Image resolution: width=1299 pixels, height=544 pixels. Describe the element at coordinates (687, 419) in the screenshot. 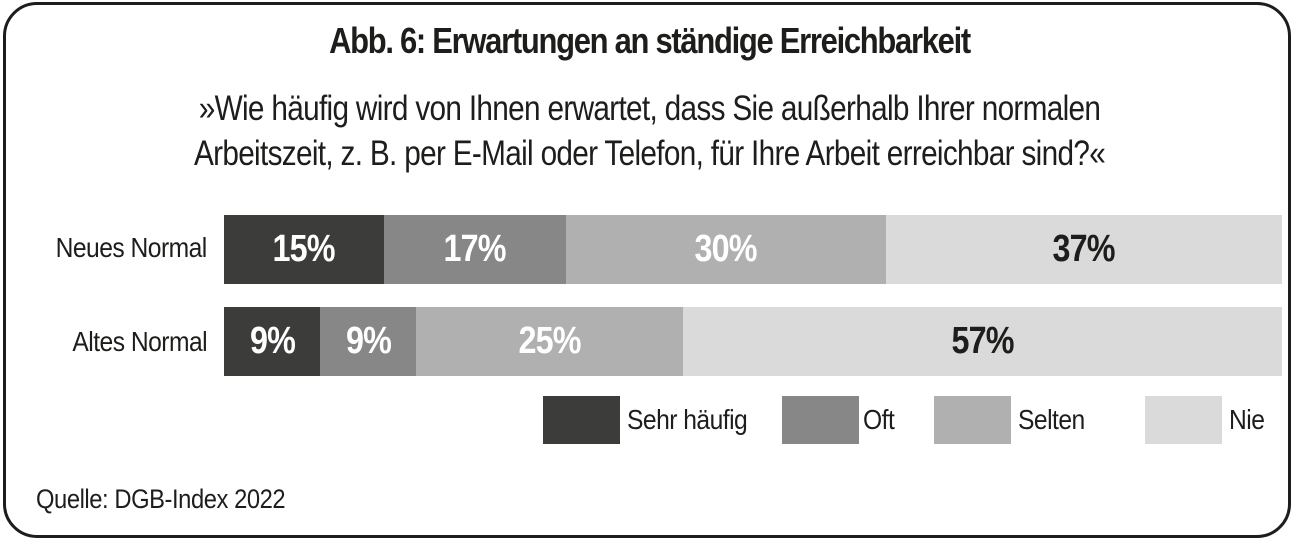

I see `legend-label: Sehr häufig` at that location.